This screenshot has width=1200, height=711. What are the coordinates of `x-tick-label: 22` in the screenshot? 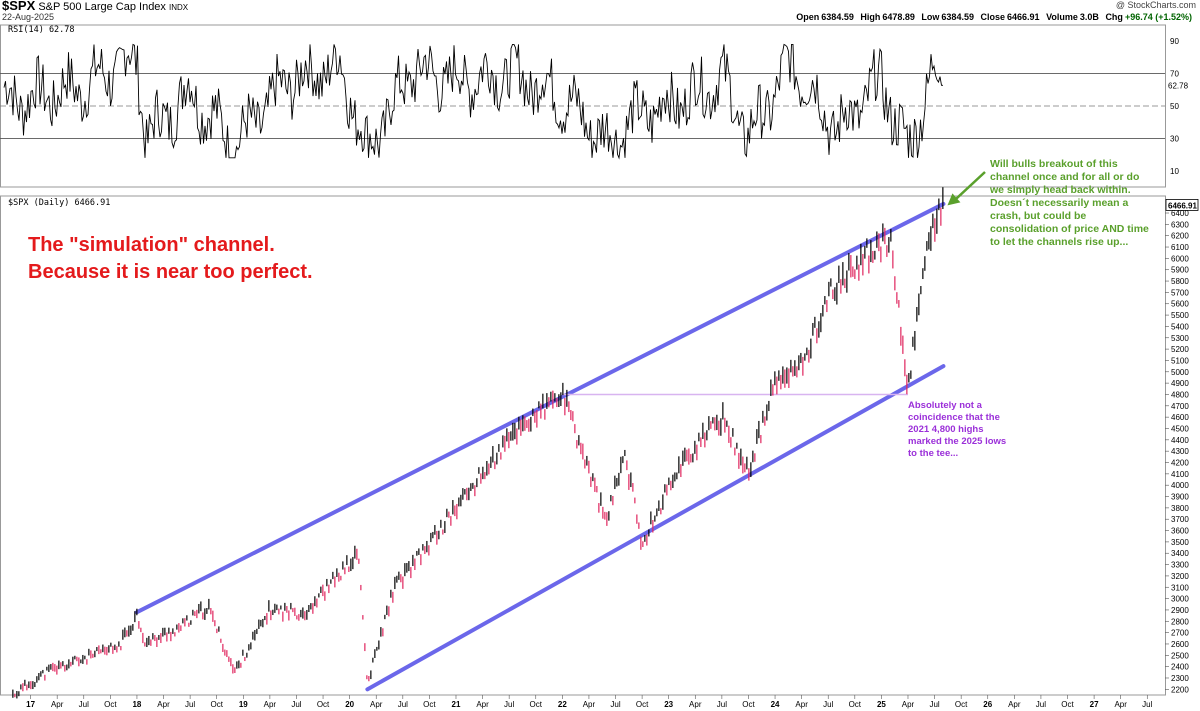 It's located at (562, 704).